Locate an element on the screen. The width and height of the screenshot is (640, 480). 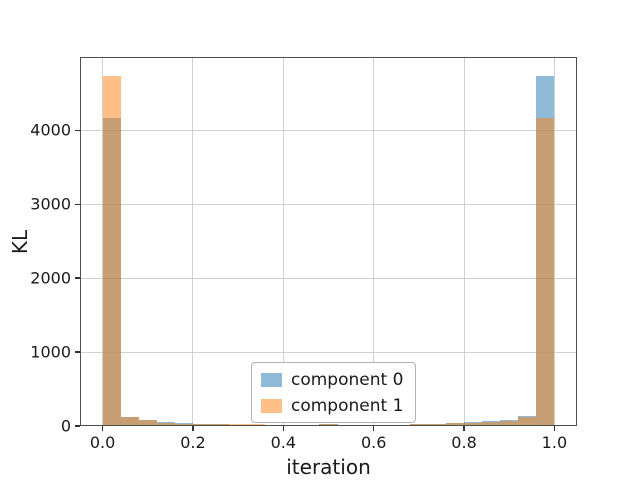
x-tick-label: 0.2 is located at coordinates (193, 442).